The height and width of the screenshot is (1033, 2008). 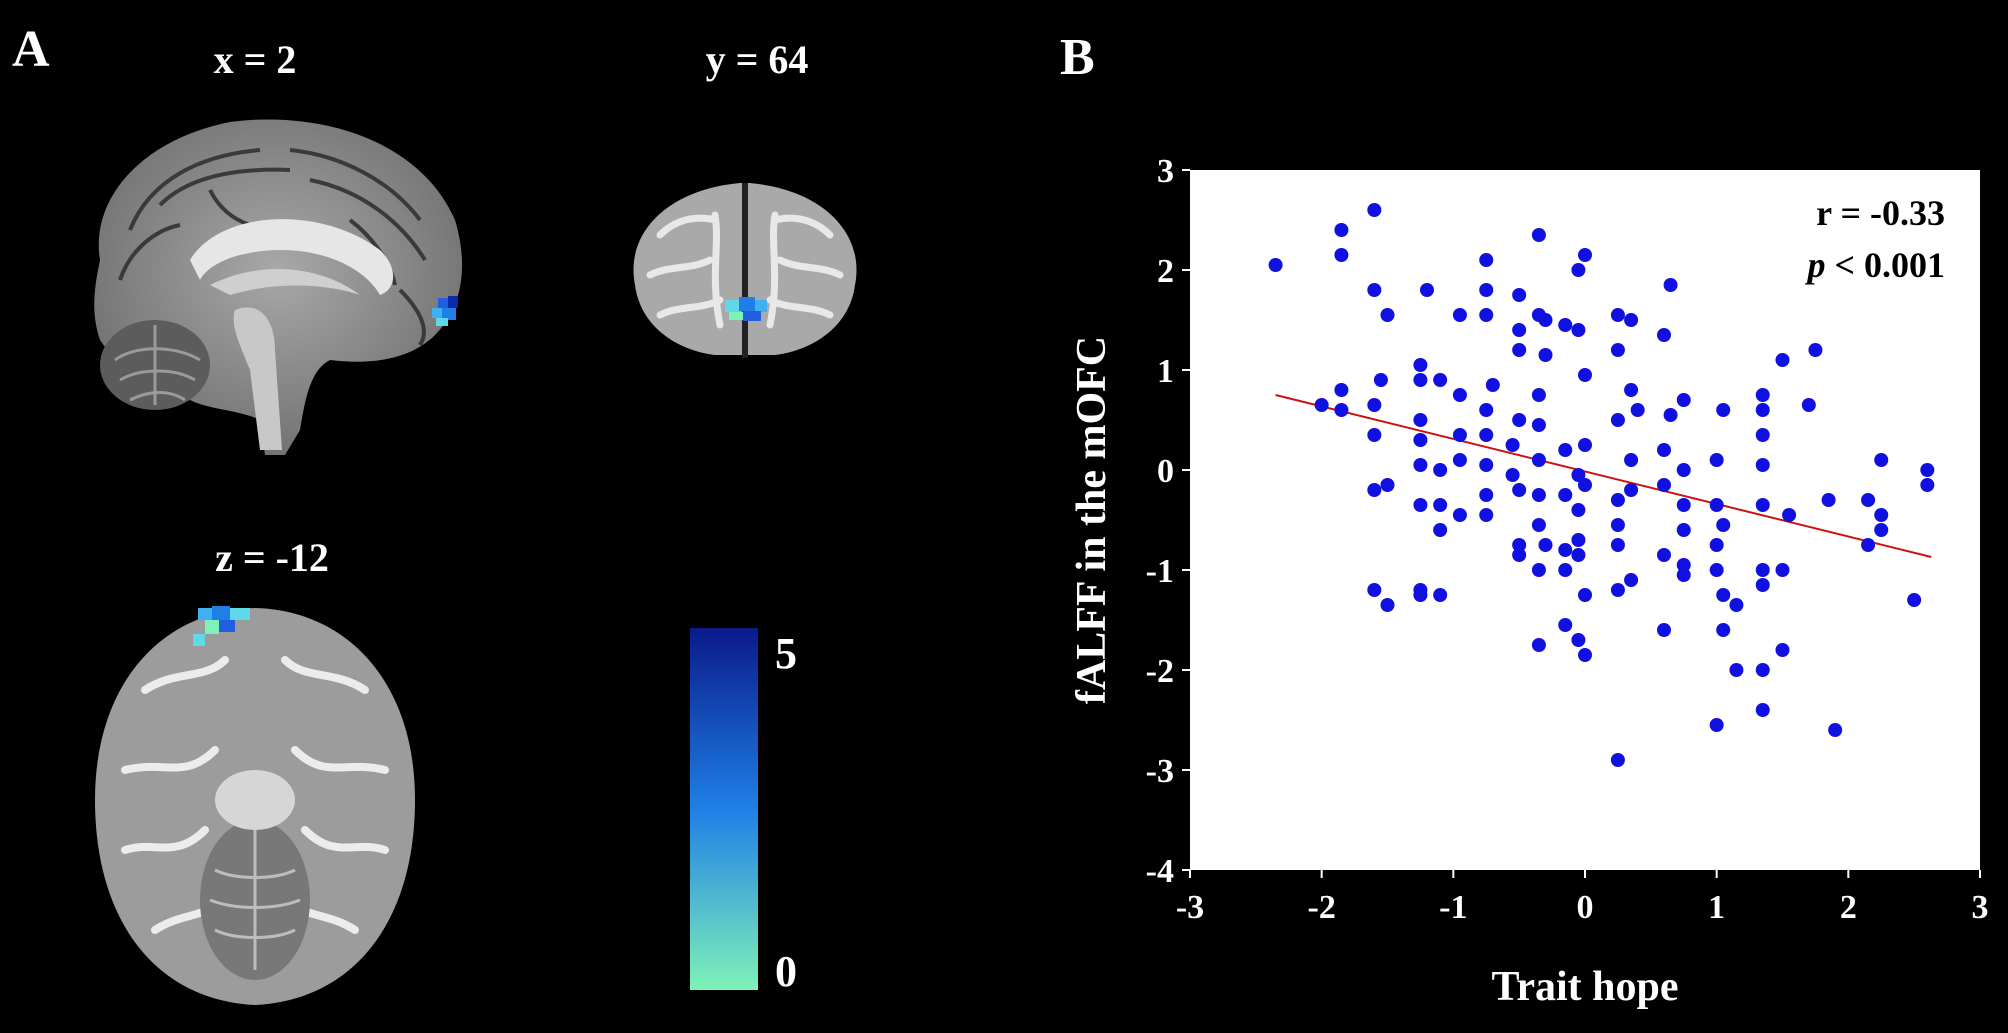 I want to click on regression-line, so click(x=1603, y=476).